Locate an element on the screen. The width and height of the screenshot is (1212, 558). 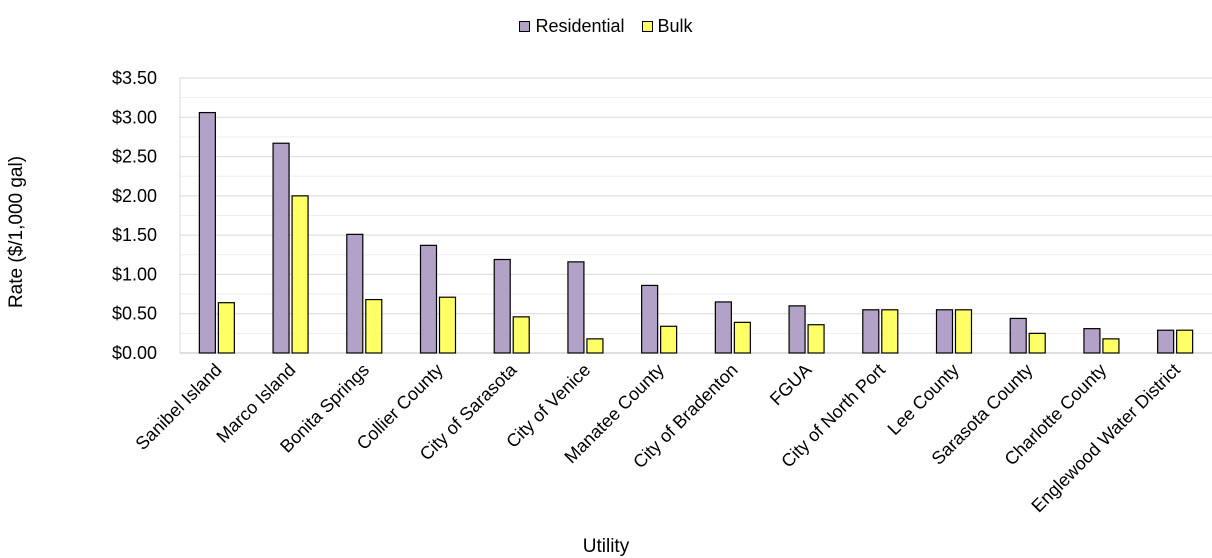
y-tick-label: $0.50 is located at coordinates (134, 314).